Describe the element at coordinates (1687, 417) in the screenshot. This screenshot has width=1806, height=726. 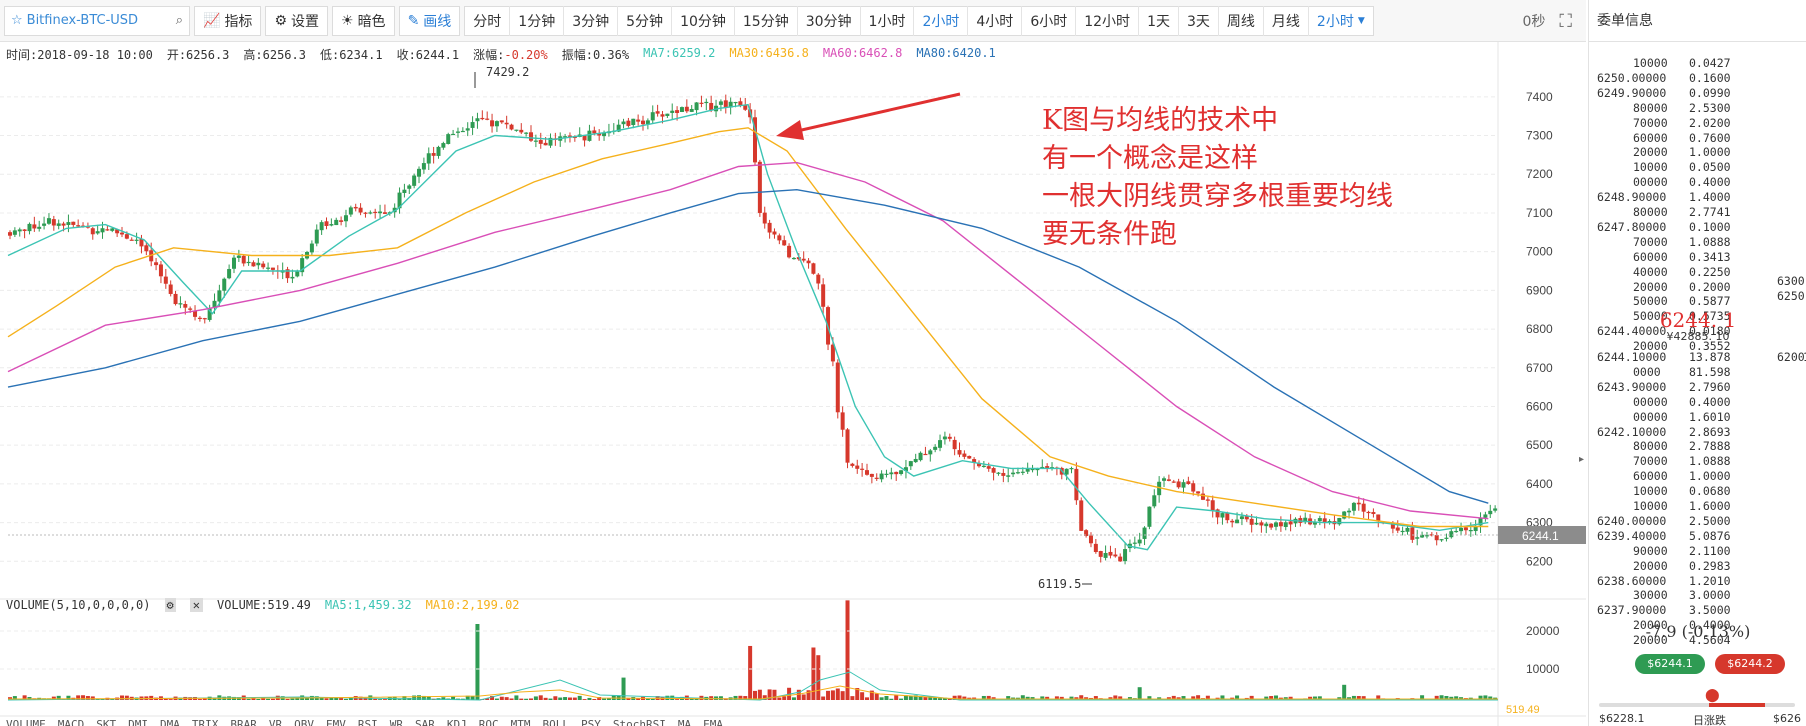
I see `orderbook-row: 00000 1.6010` at that location.